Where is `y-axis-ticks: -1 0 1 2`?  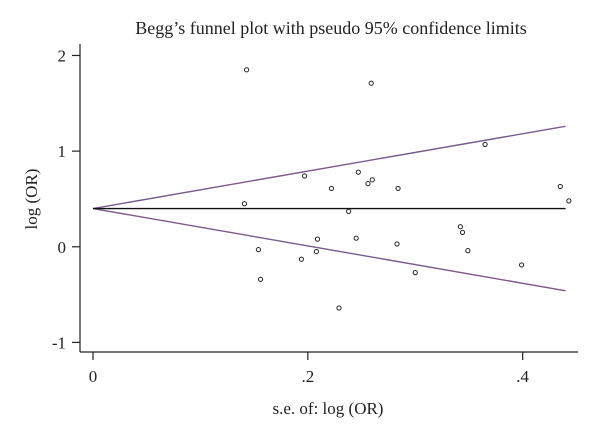 y-axis-ticks: -1 0 1 2 is located at coordinates (66, 199).